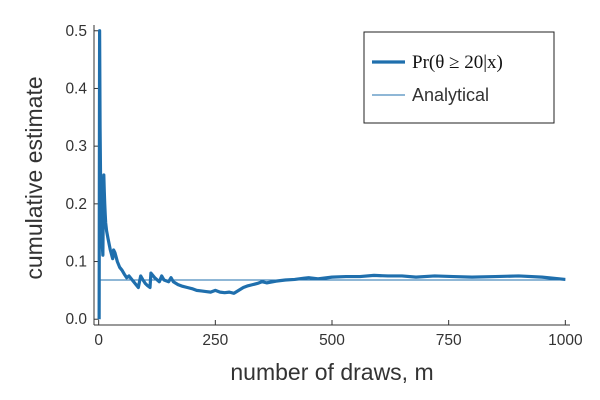 The width and height of the screenshot is (600, 400). I want to click on x-tick-label: 0, so click(98, 340).